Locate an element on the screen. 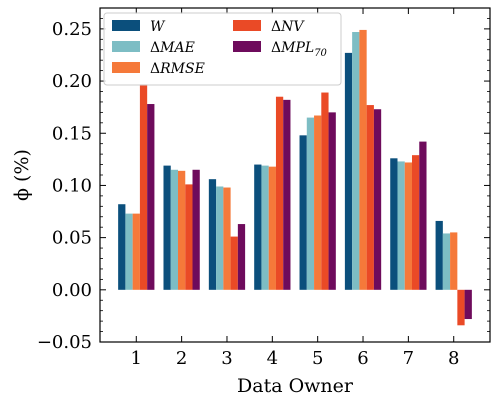  legend-label-text: NV is located at coordinates (292, 27).